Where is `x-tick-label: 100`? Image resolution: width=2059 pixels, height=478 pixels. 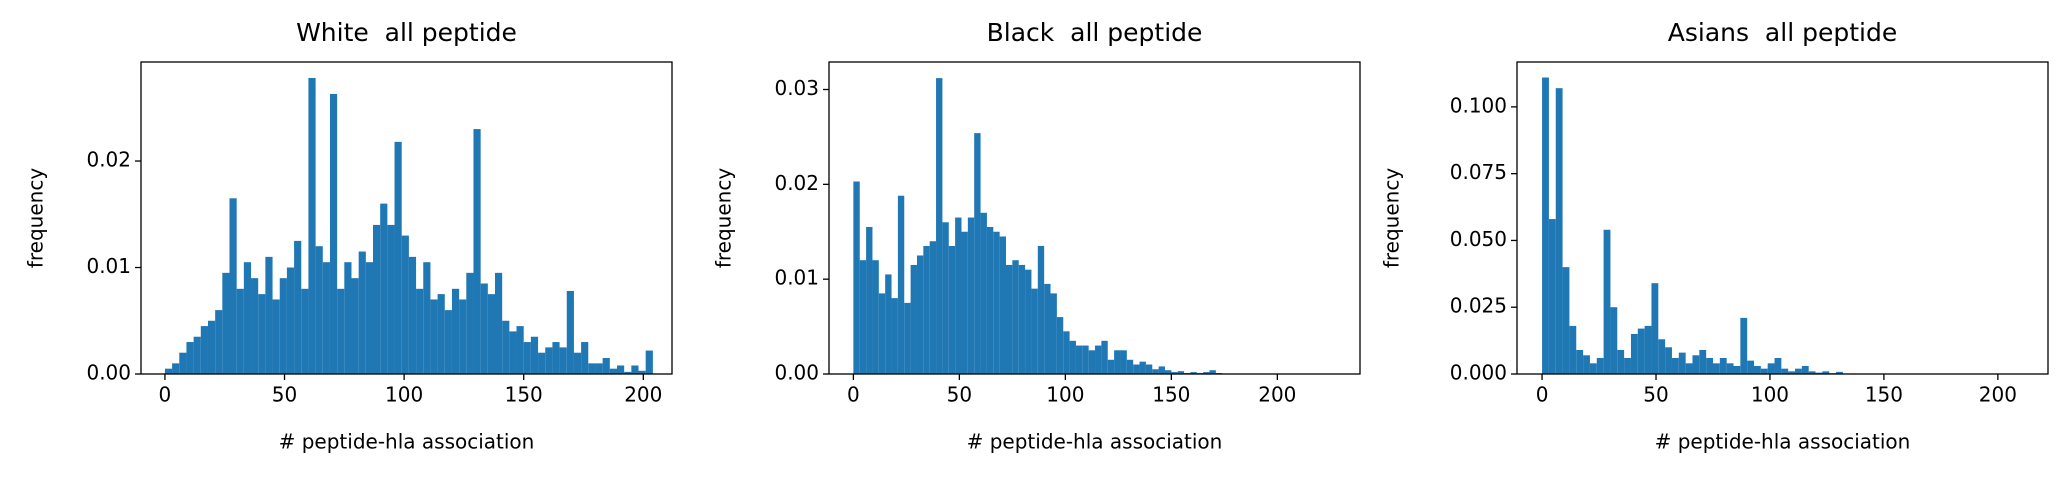
x-tick-label: 100 is located at coordinates (1770, 395).